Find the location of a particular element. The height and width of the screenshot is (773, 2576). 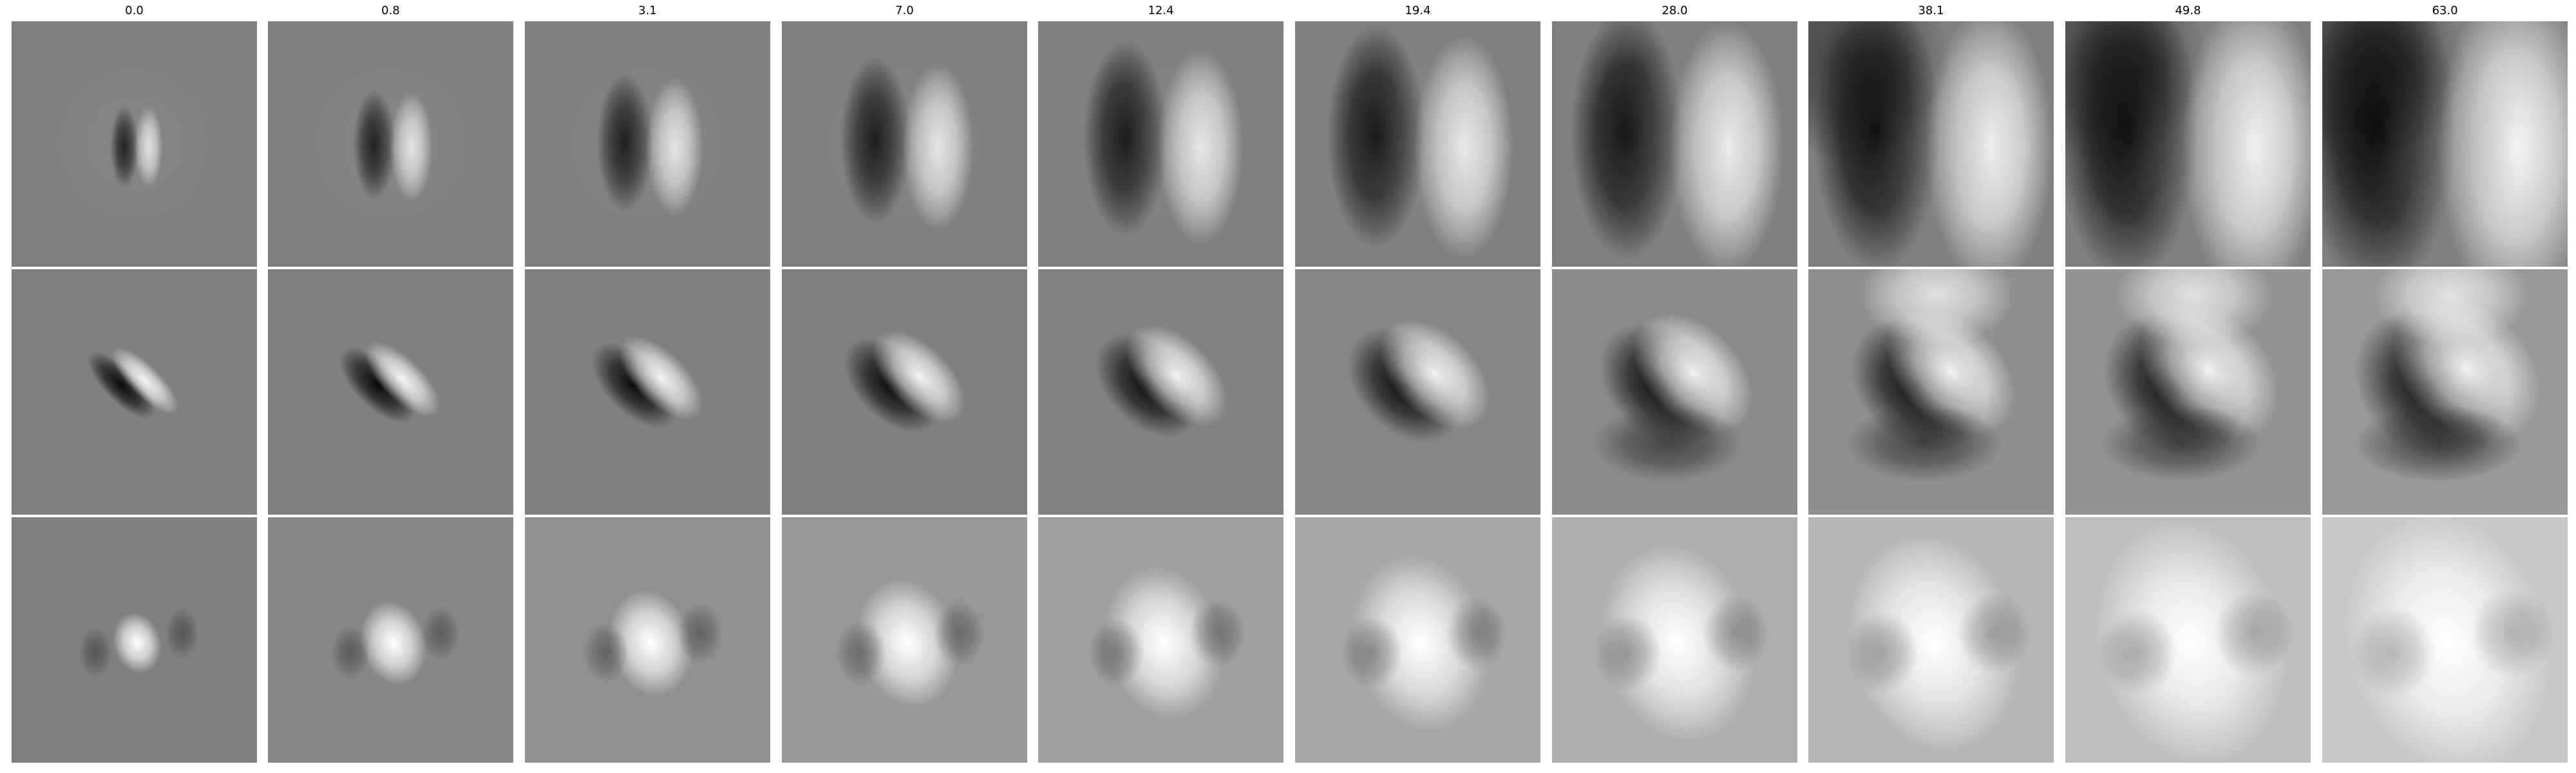

column-title: 0.8 is located at coordinates (390, 10).